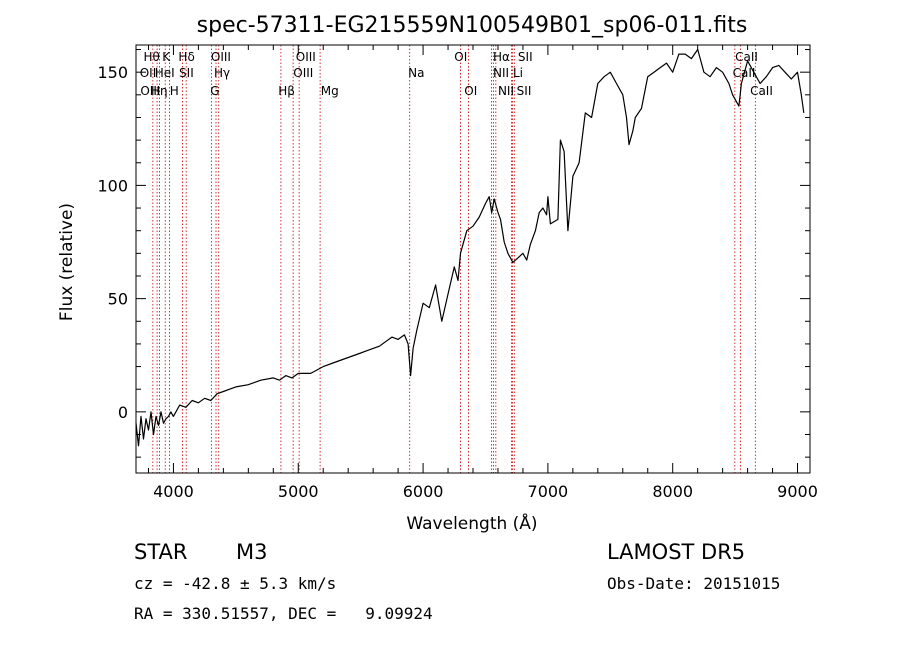 The width and height of the screenshot is (900, 649). I want to click on redshift-value: cz = -42.8 ± 5.3 km/s, so click(235, 583).